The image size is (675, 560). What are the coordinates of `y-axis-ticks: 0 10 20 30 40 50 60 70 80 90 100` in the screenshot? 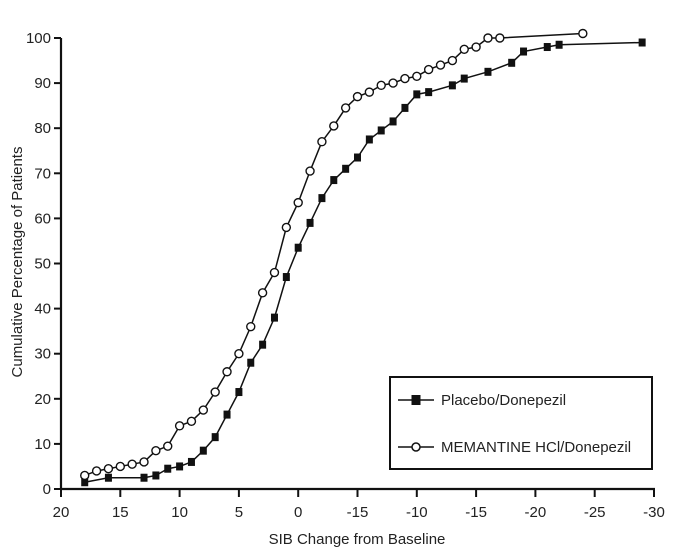 It's located at (43, 264).